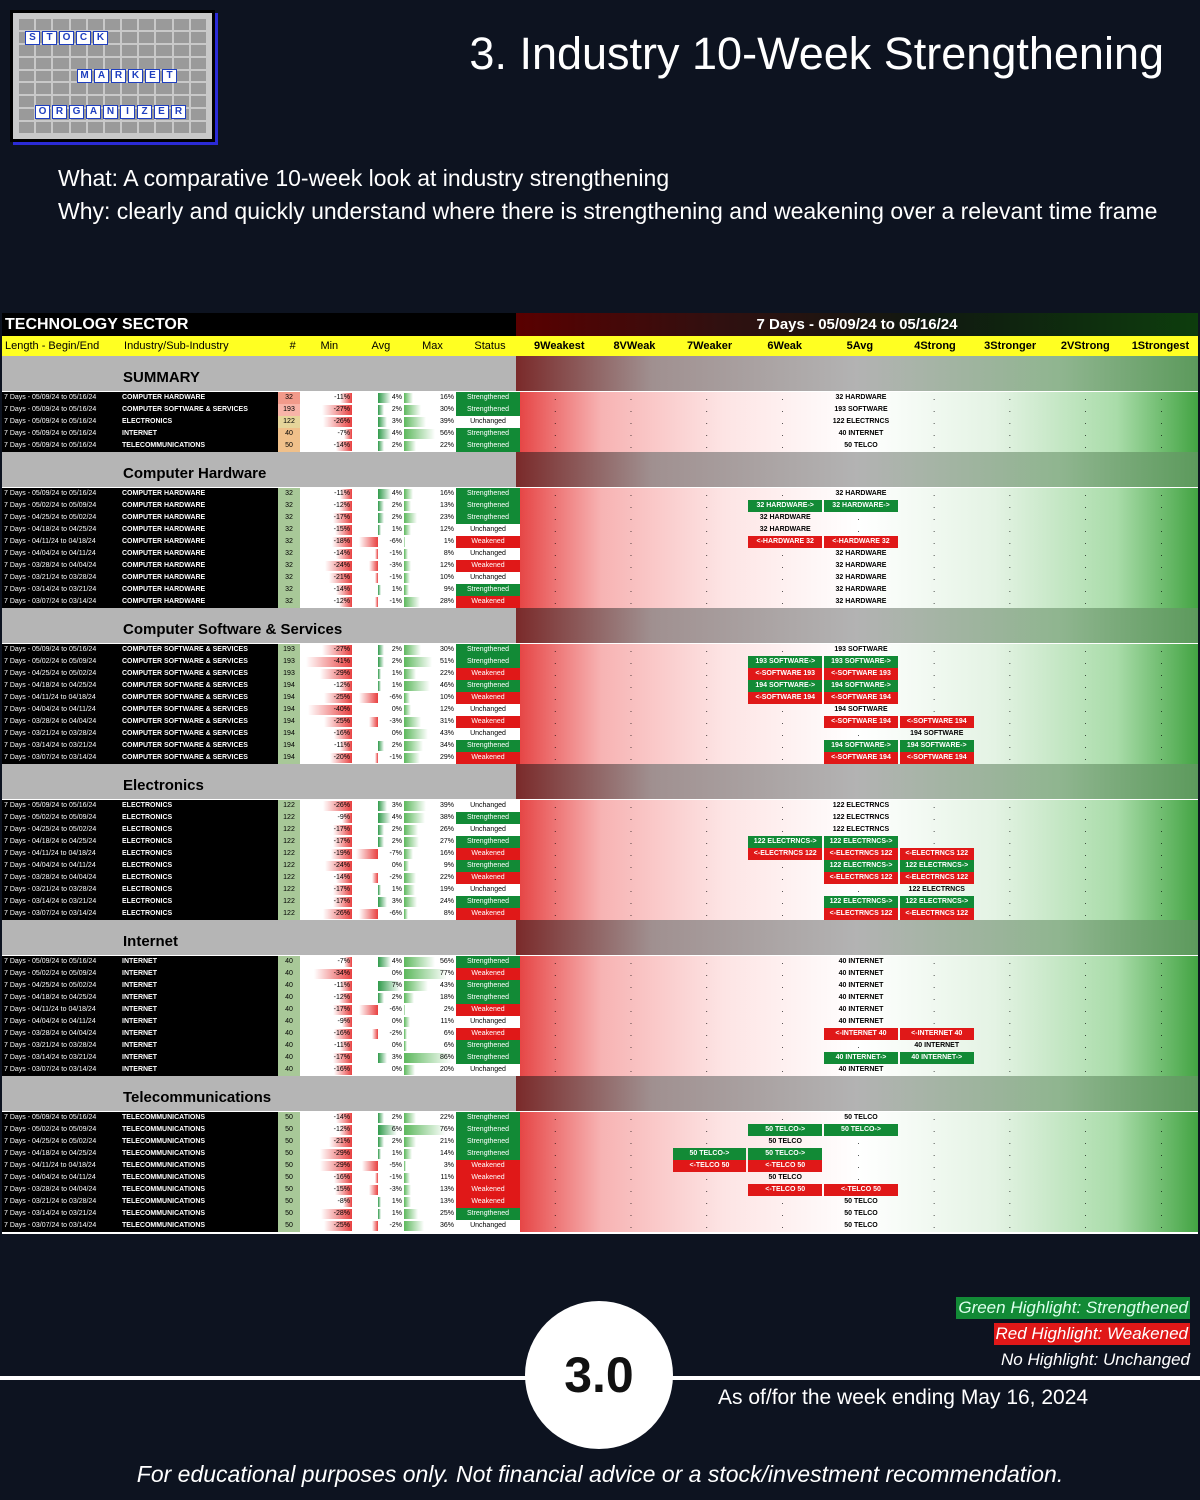 Image resolution: width=1200 pixels, height=1500 pixels. What do you see at coordinates (446, 721) in the screenshot?
I see `max-value: 31%` at bounding box center [446, 721].